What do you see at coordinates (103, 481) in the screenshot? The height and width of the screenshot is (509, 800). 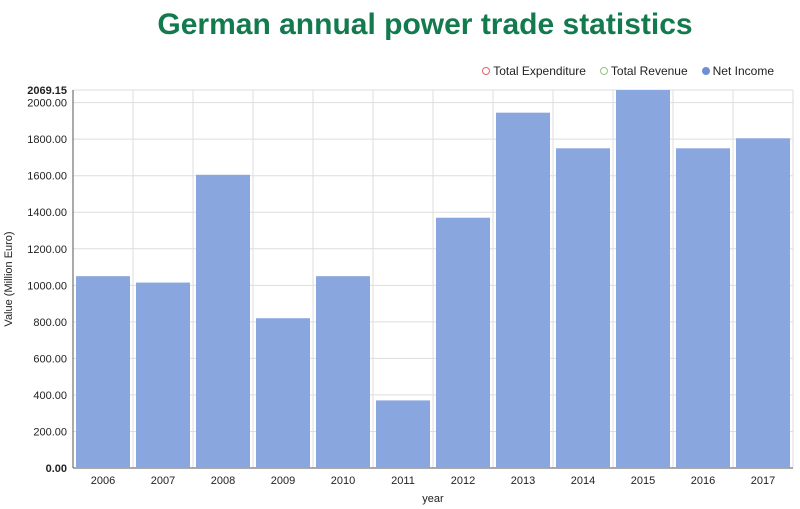 I see `x-tick-label: 2006` at bounding box center [103, 481].